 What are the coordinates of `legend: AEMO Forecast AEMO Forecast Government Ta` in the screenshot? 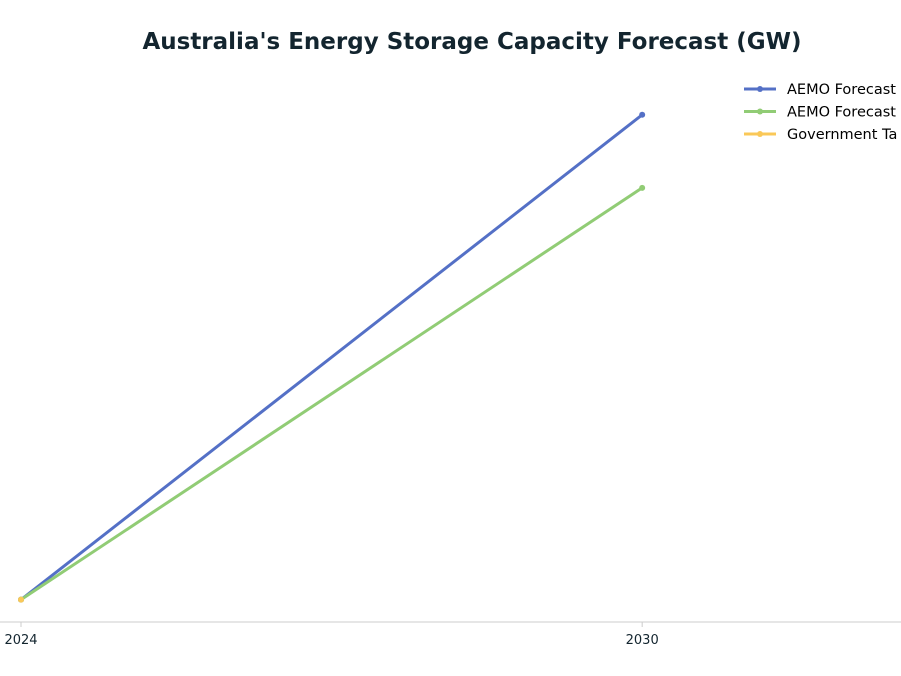 It's located at (820, 112).